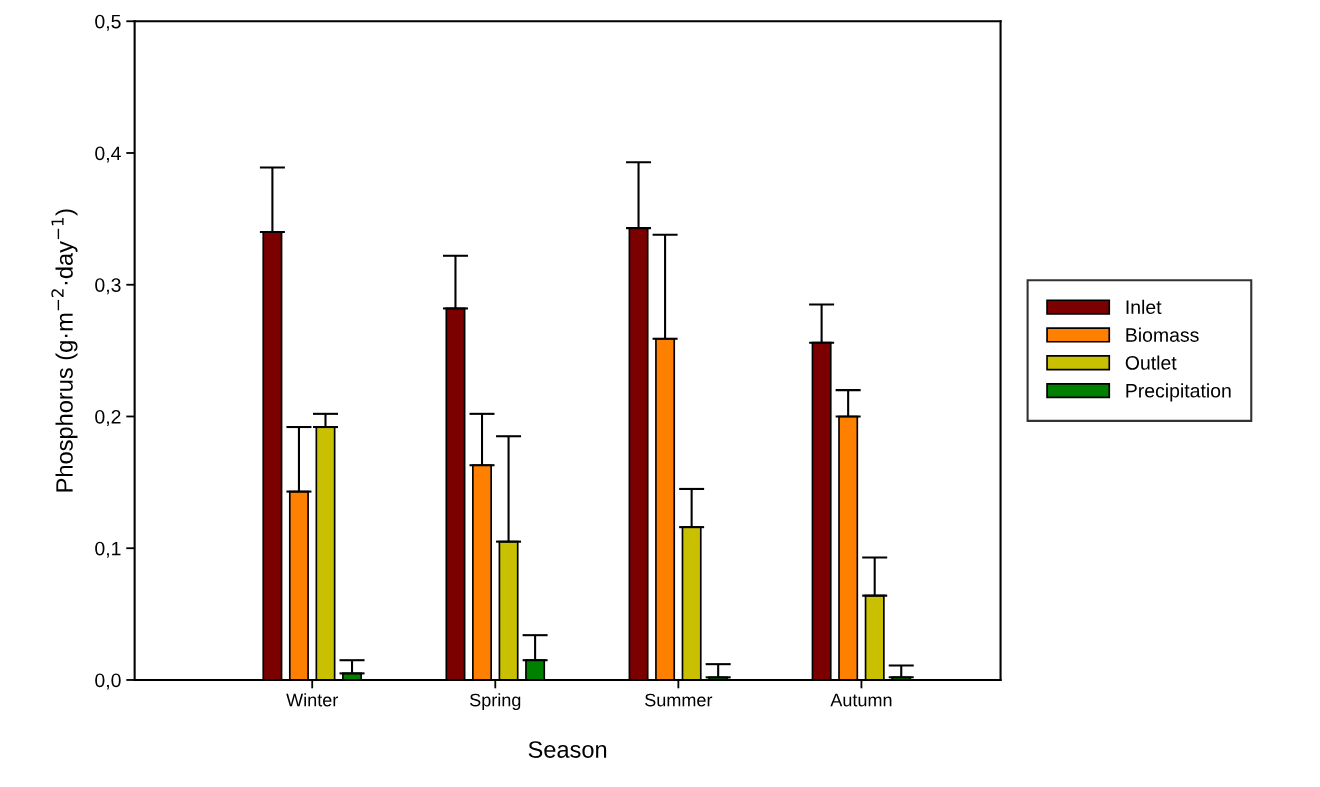 This screenshot has width=1320, height=787. I want to click on y-tick-label: 0,3, so click(108, 286).